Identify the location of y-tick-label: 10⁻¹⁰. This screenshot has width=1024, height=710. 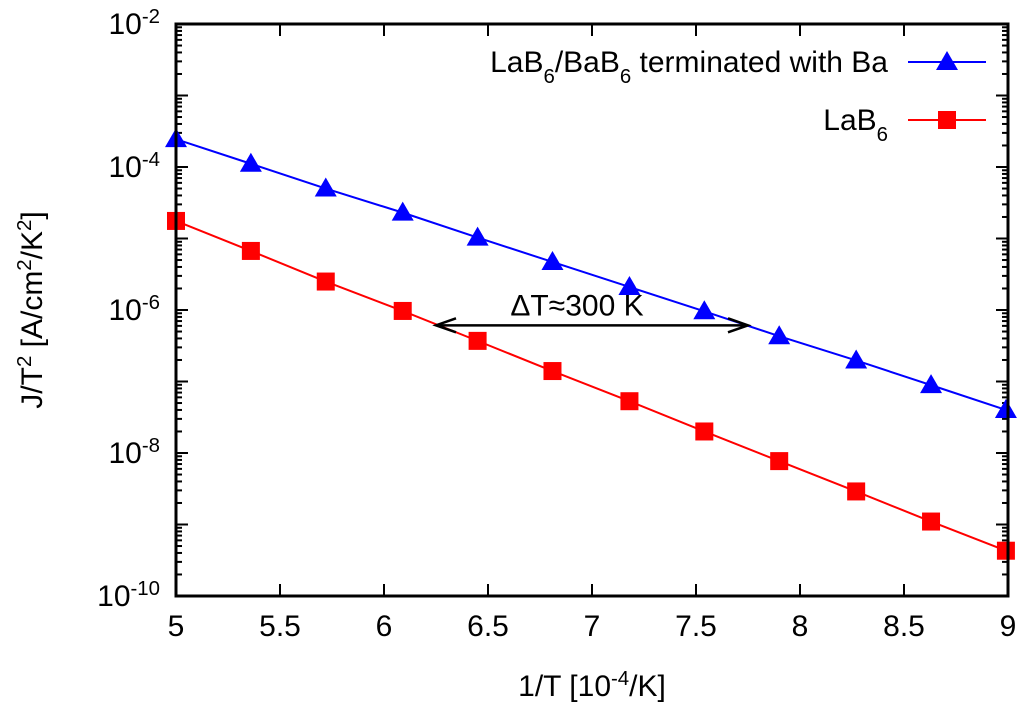
(128, 595).